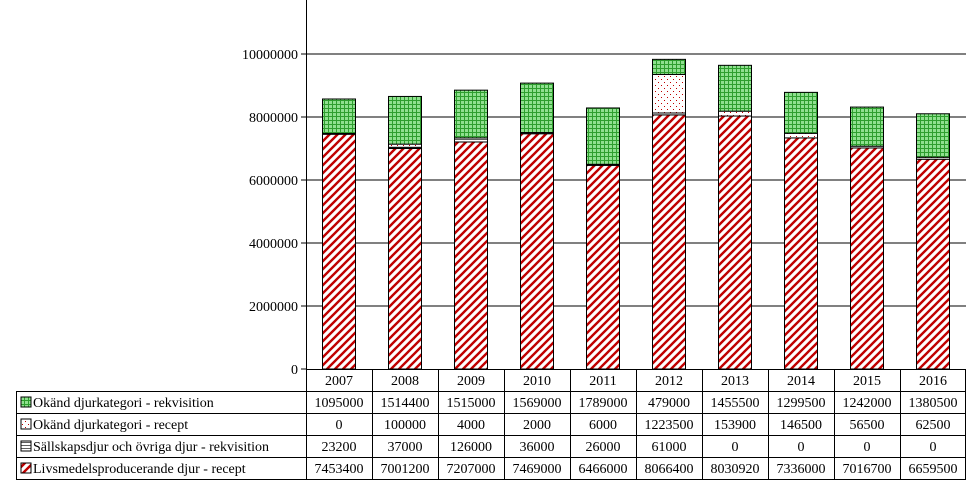 The image size is (966, 494). What do you see at coordinates (867, 425) in the screenshot?
I see `data-label: 56500` at bounding box center [867, 425].